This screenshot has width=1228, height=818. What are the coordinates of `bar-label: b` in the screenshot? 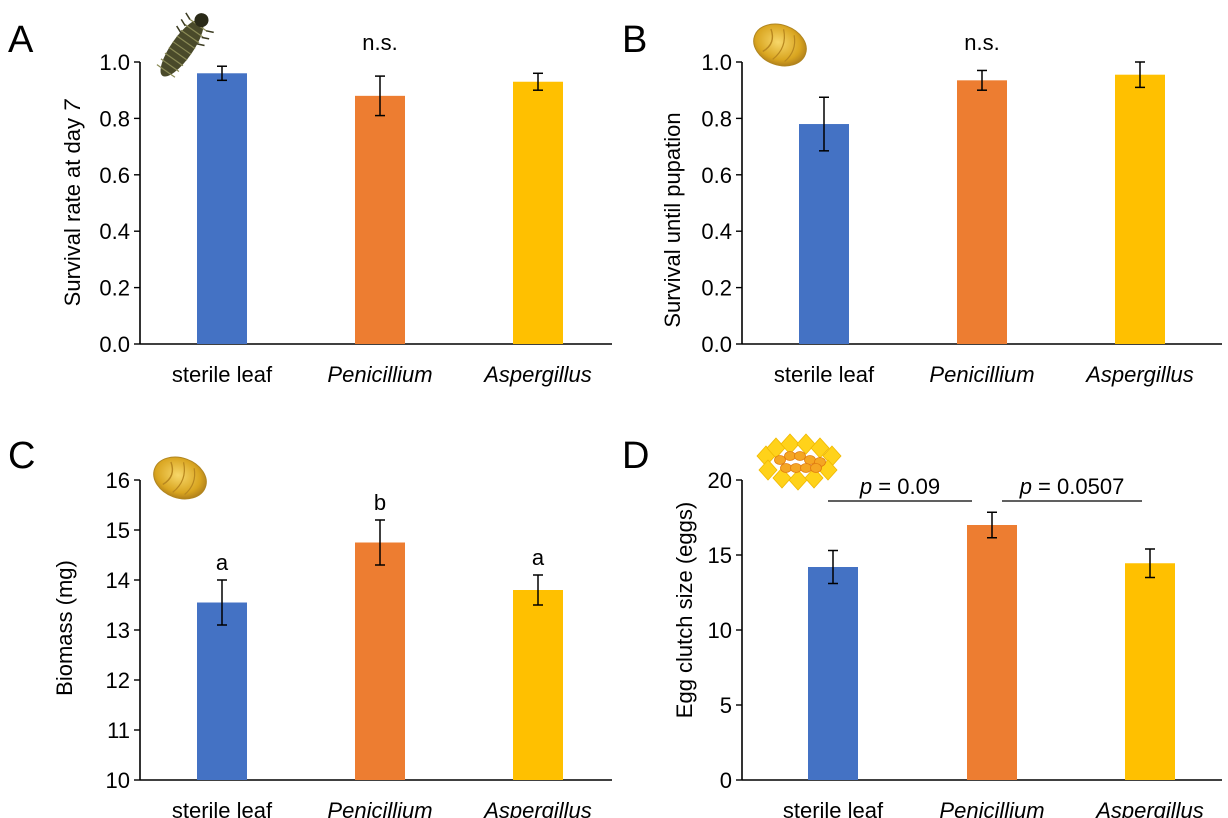 It's located at (380, 502).